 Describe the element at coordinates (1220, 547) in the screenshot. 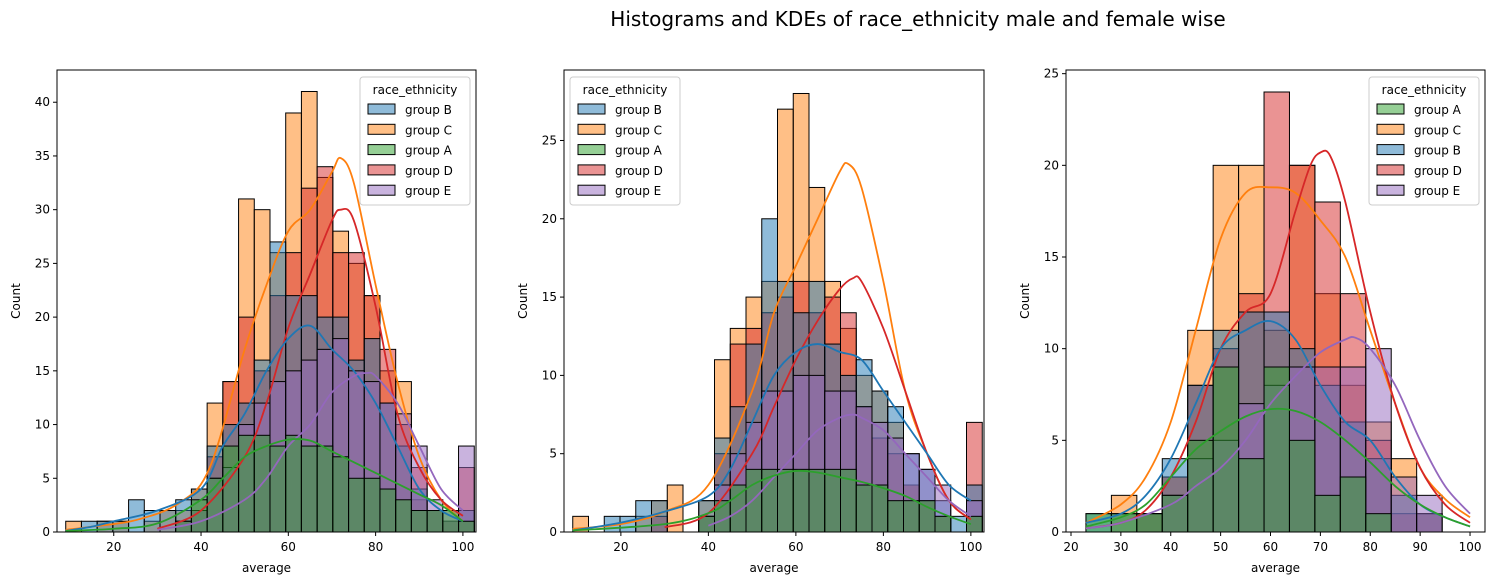

I see `x-tick-label: 50` at that location.